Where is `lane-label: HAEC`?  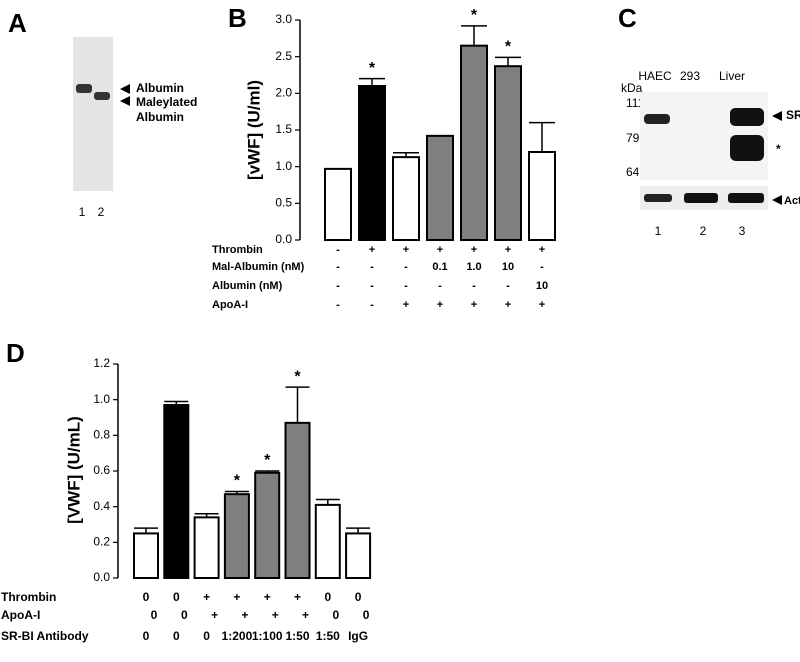
lane-label: HAEC is located at coordinates (655, 76).